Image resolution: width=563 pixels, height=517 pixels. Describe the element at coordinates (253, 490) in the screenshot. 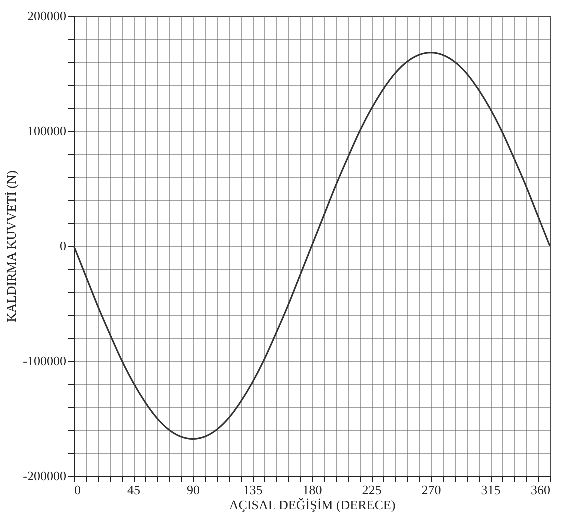

I see `x-tick-label: 135` at that location.